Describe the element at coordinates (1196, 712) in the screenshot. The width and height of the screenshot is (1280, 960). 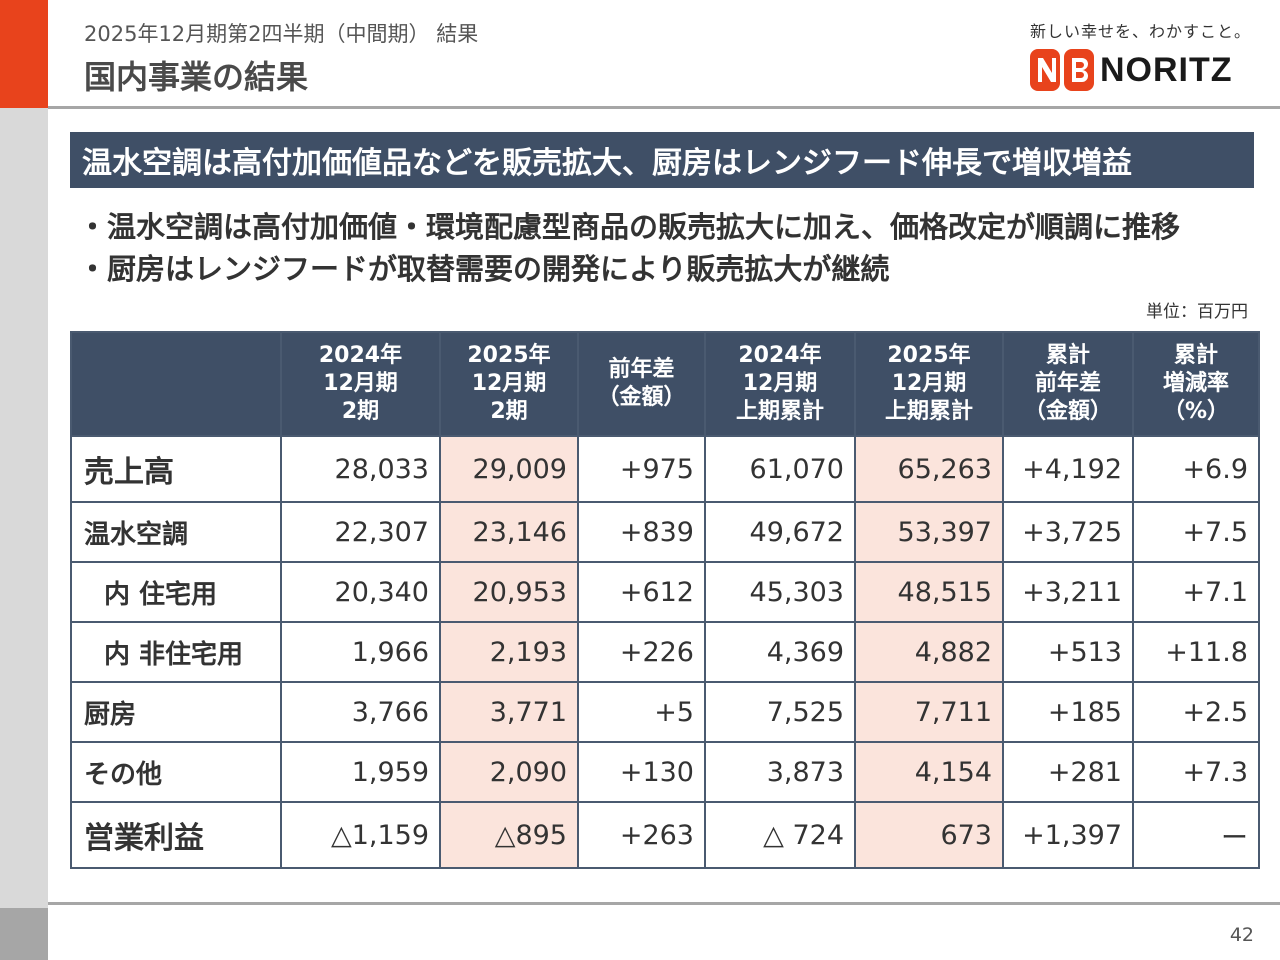
I see `table-cell: +2.5` at that location.